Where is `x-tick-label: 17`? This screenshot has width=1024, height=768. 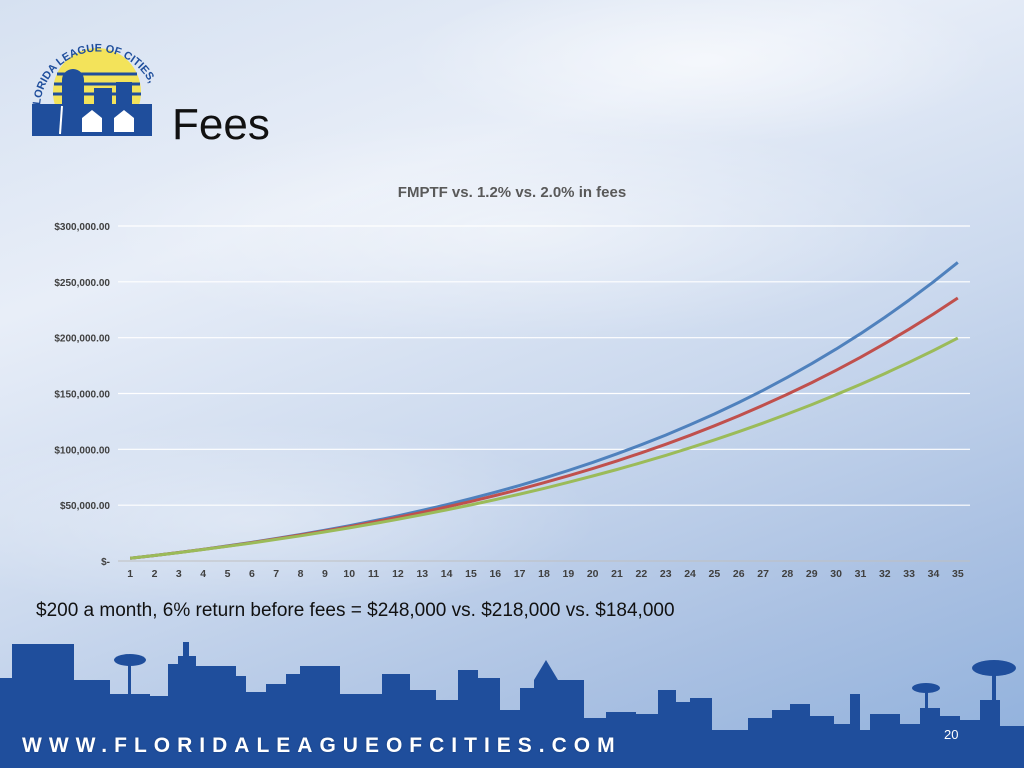 x-tick-label: 17 is located at coordinates (520, 574).